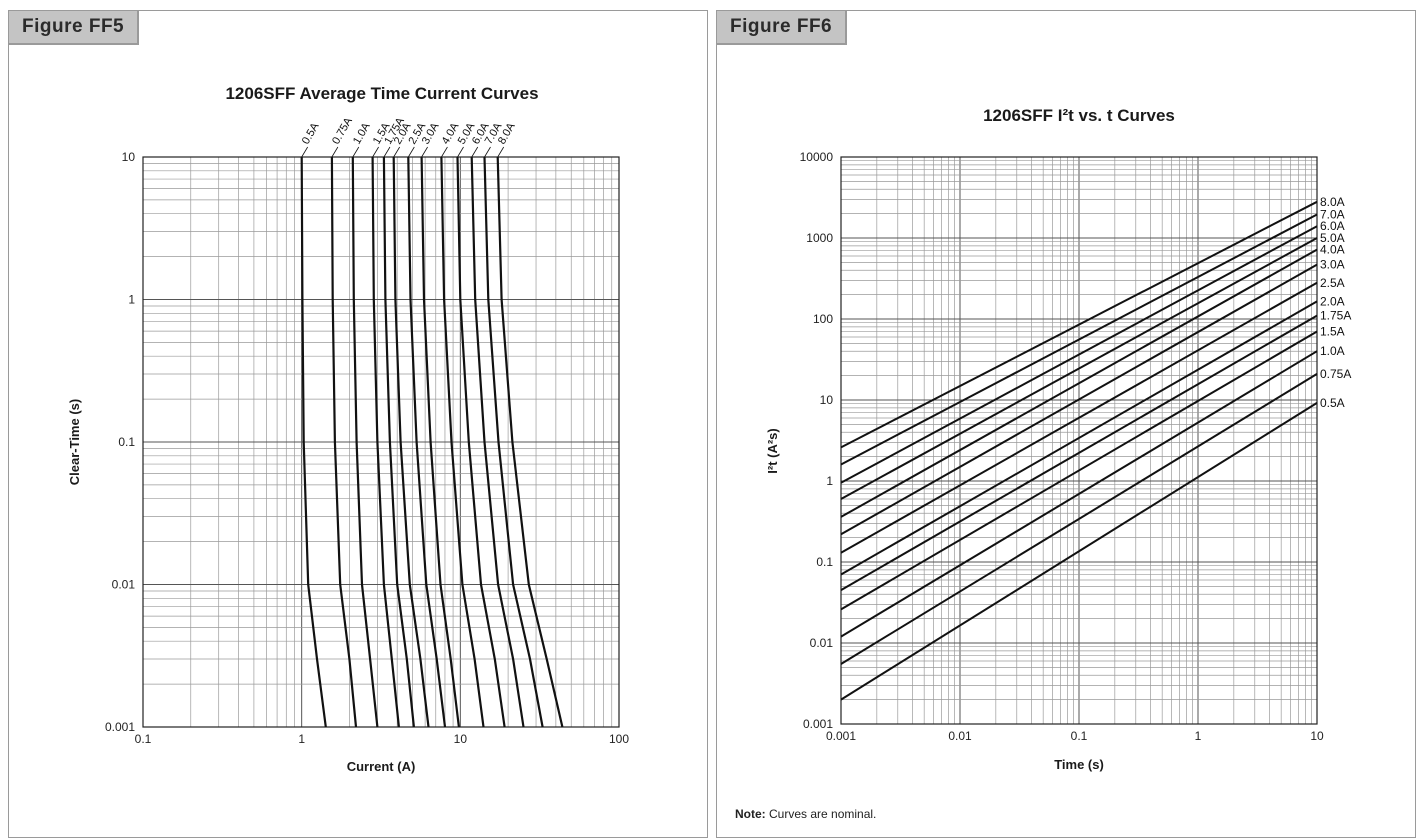  Describe the element at coordinates (817, 157) in the screenshot. I see `y-tick-label: 10000` at that location.